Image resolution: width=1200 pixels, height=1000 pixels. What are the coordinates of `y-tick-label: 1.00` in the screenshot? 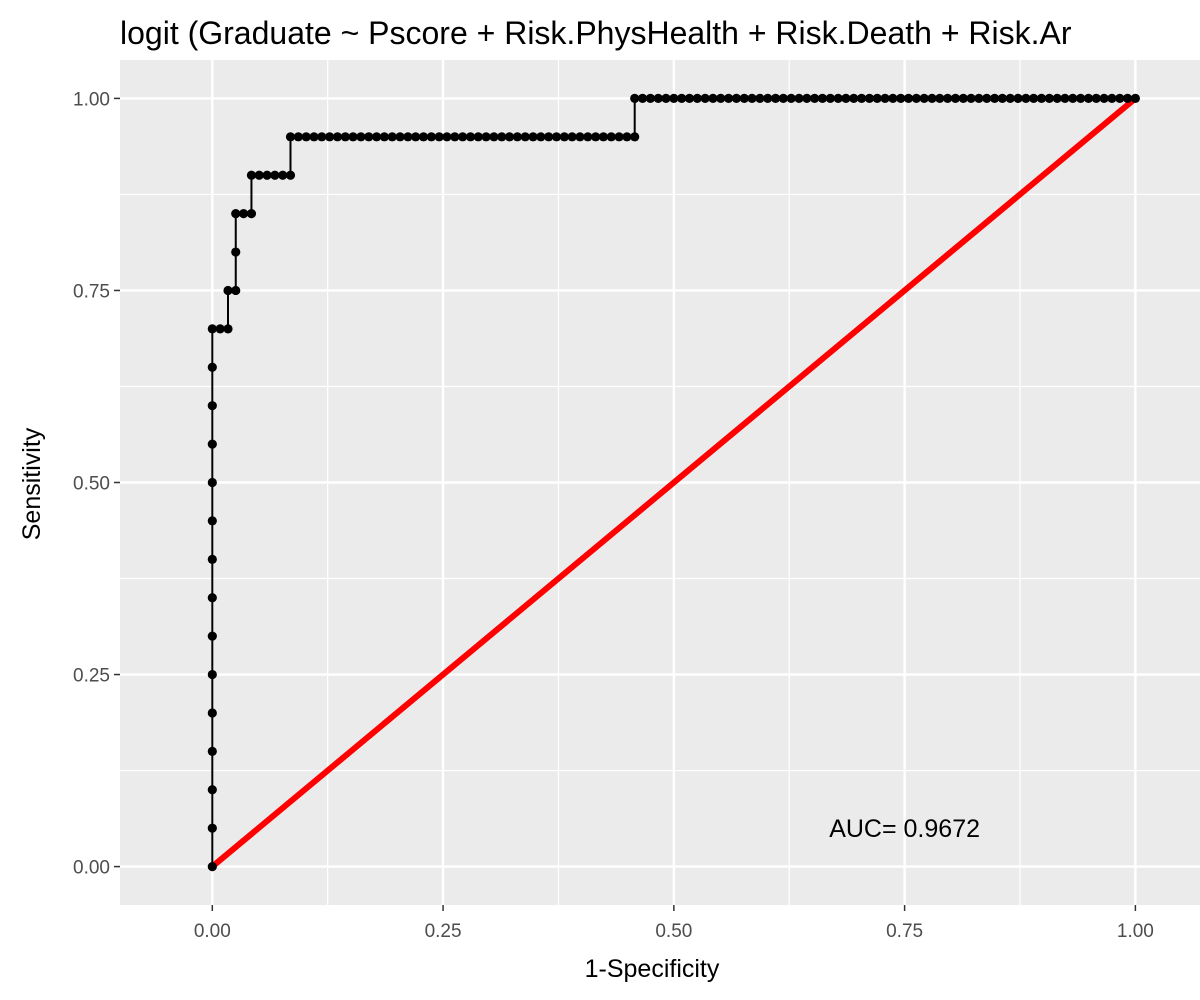 It's located at (91, 99).